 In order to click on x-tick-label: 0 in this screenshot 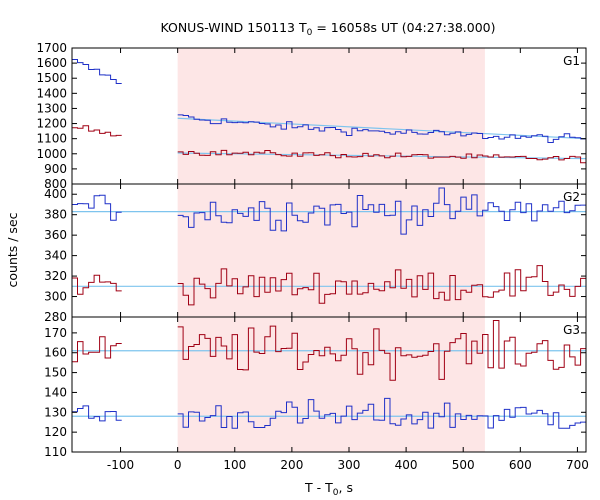, I will do `click(178, 465)`.